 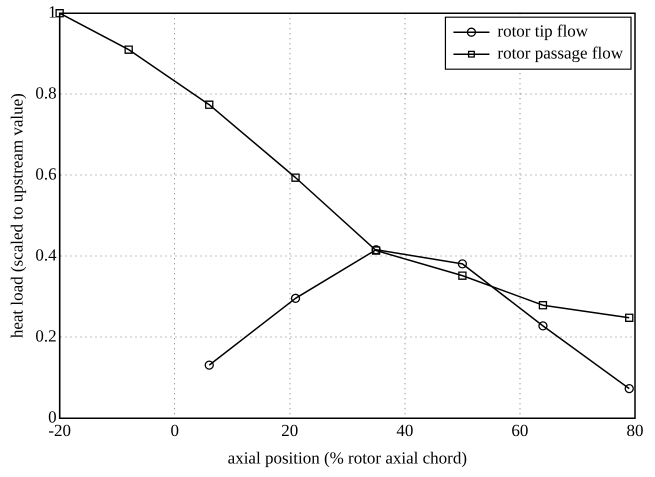 I want to click on y-tick-label: 0.6, so click(x=46, y=174).